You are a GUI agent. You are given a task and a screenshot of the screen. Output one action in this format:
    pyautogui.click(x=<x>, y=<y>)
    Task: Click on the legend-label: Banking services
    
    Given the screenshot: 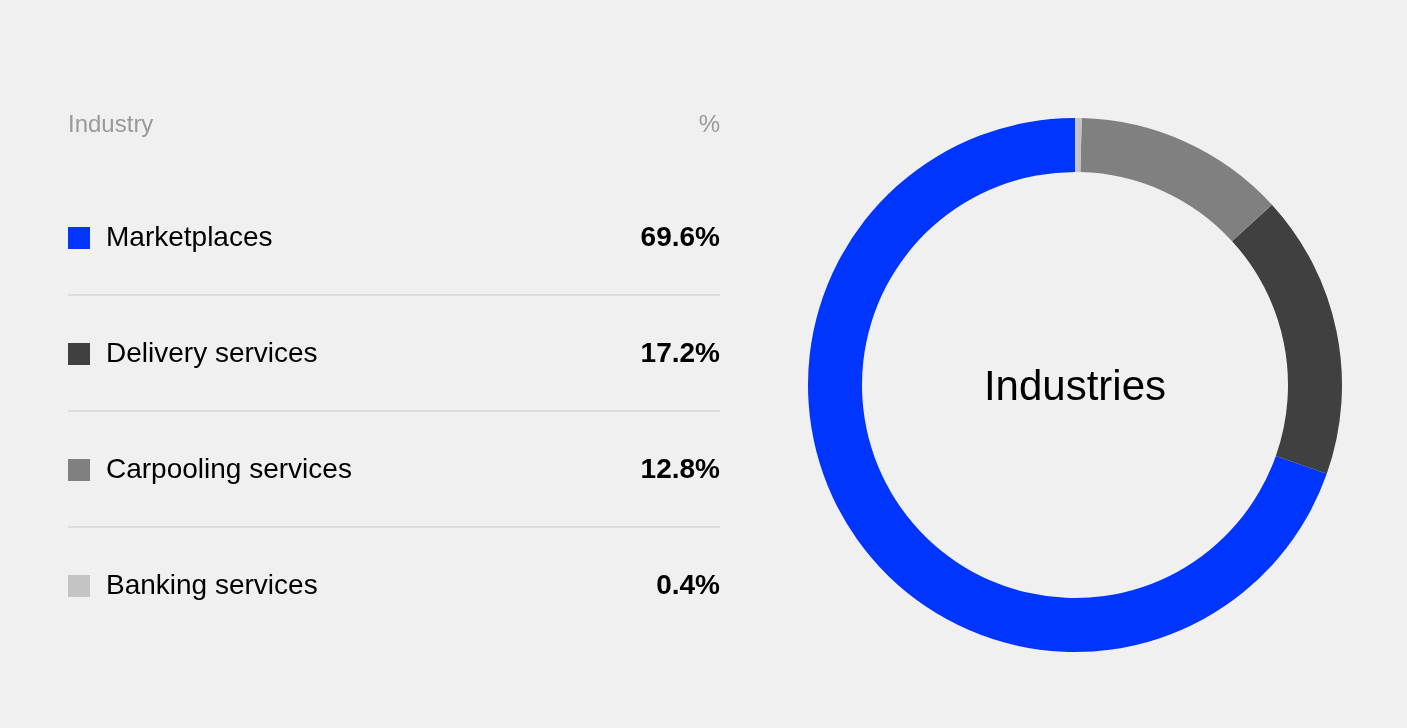 What is the action you would take?
    pyautogui.click(x=212, y=584)
    